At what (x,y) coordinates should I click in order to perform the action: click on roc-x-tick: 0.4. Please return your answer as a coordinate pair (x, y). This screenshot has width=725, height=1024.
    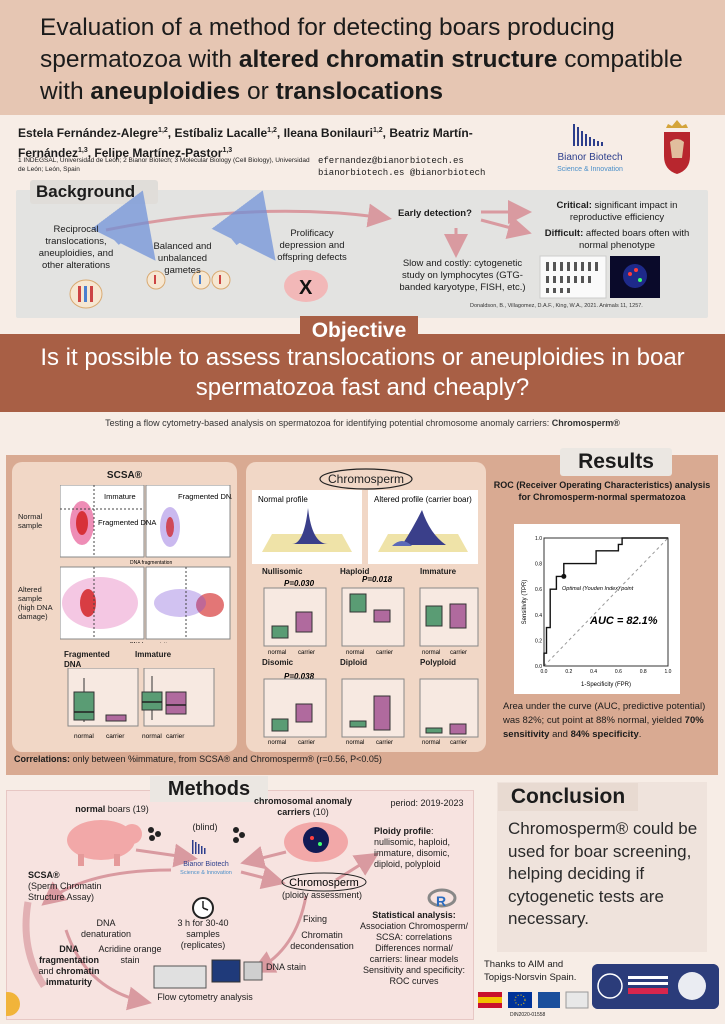
    Looking at the image, I should click on (593, 672).